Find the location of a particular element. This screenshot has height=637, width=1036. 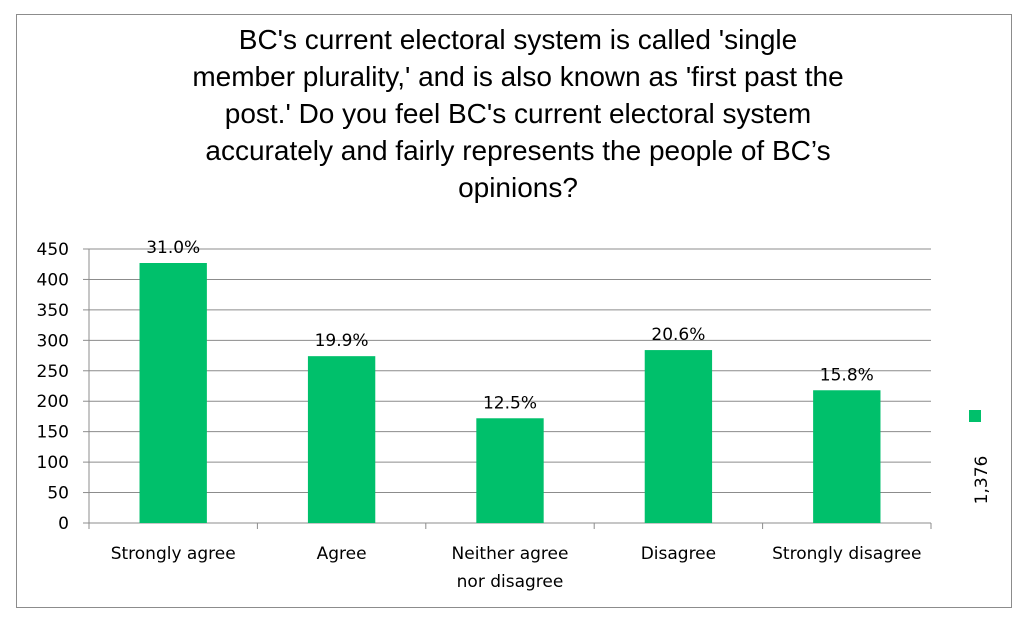

legend-label: 1,376 is located at coordinates (982, 480).